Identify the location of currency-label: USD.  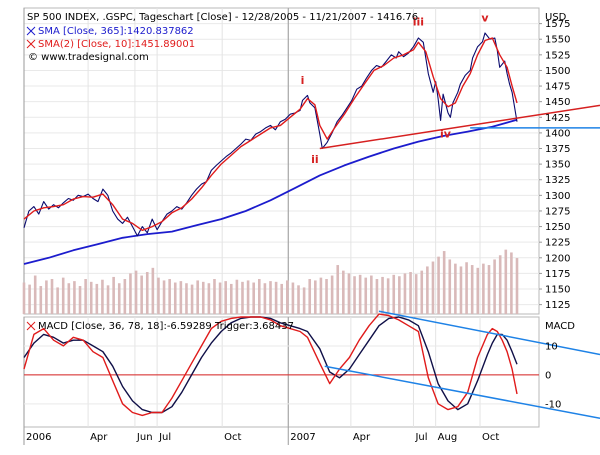
(556, 17).